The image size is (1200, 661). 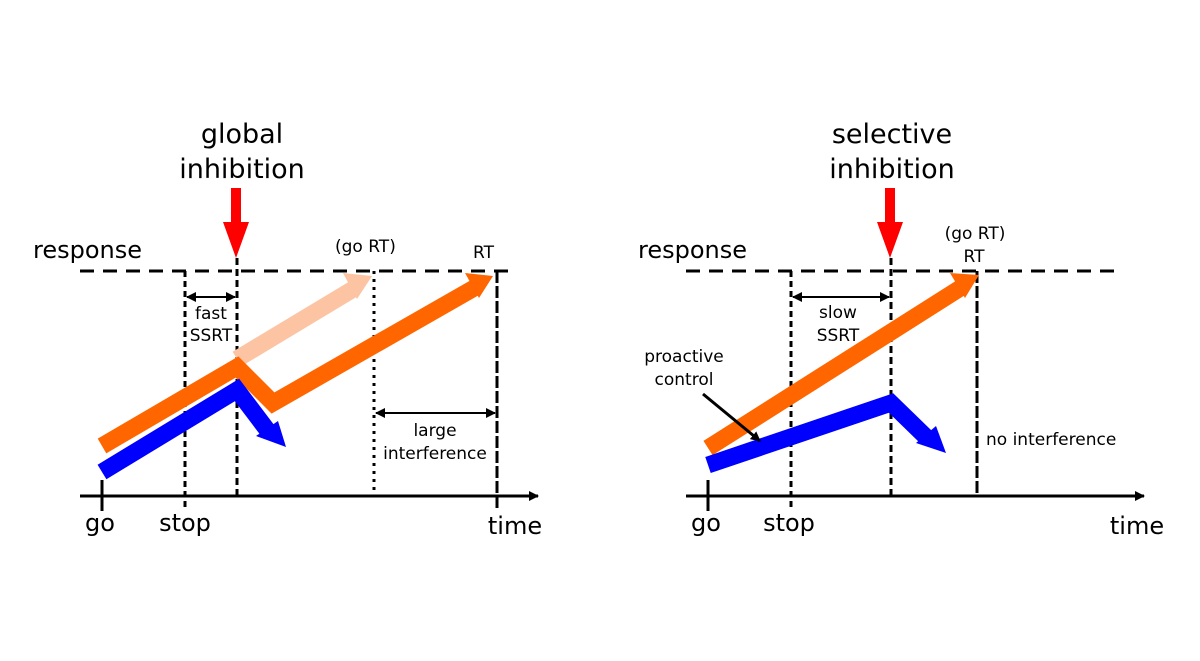 What do you see at coordinates (825, 433) in the screenshot?
I see `right-blue-stop-arrow` at bounding box center [825, 433].